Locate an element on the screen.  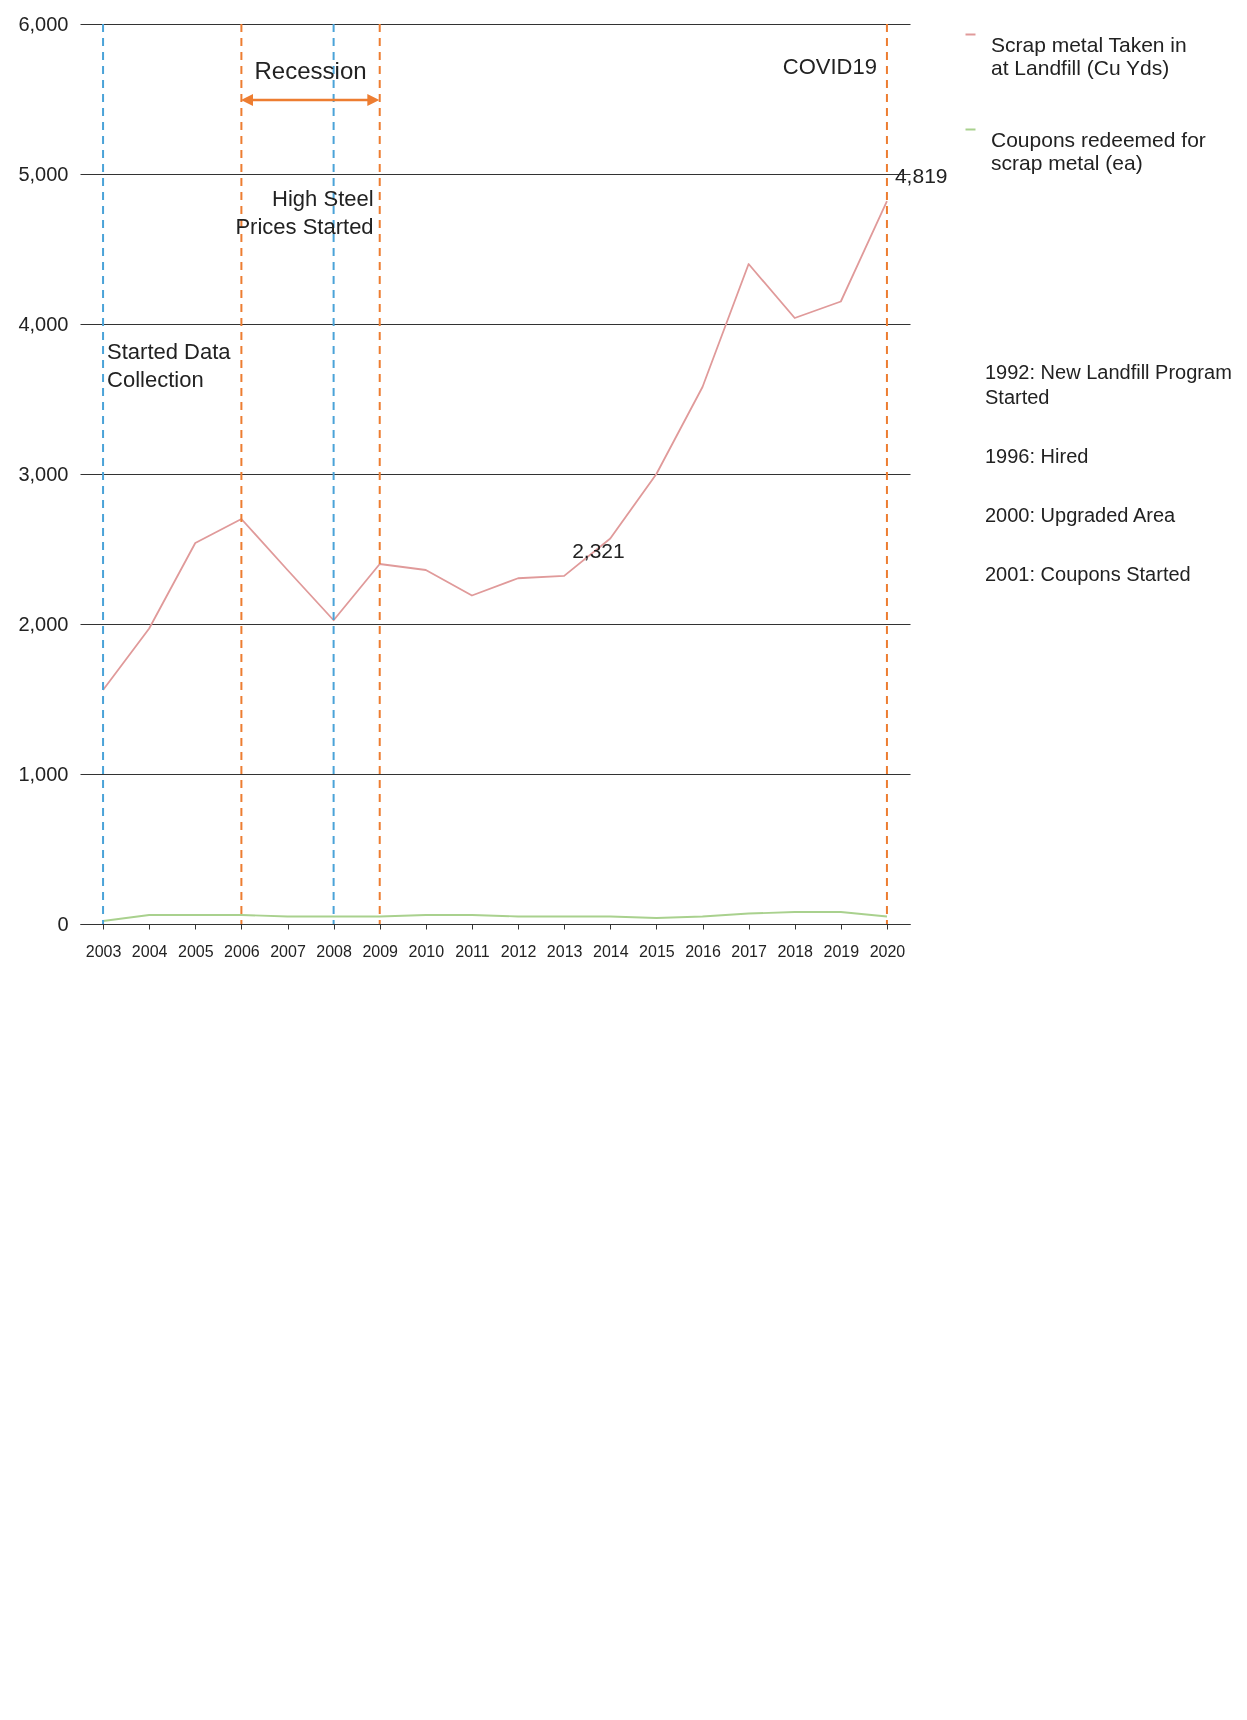
ref-line-label: High Steel Prices Started is located at coordinates (304, 212).